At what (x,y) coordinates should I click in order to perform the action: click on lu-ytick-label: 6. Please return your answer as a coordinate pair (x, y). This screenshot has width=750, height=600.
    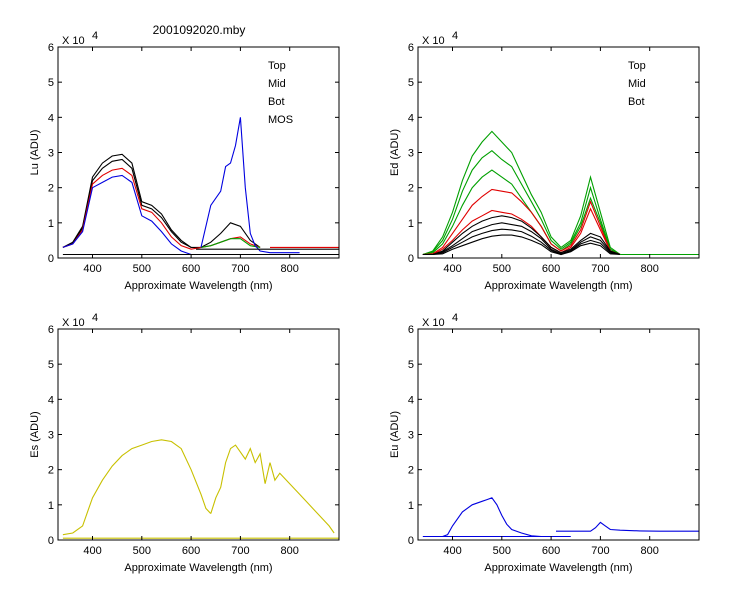
    Looking at the image, I should click on (51, 48).